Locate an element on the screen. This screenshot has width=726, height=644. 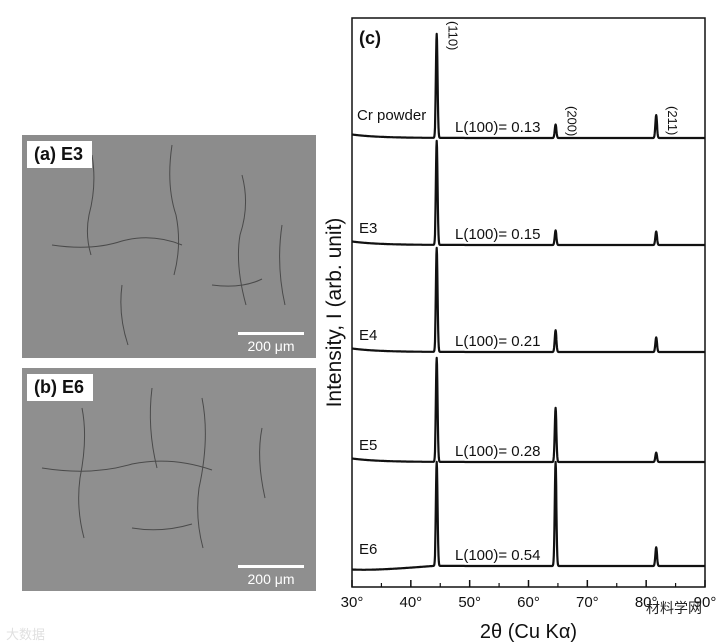
x-tick-label: 70° is located at coordinates (587, 602).